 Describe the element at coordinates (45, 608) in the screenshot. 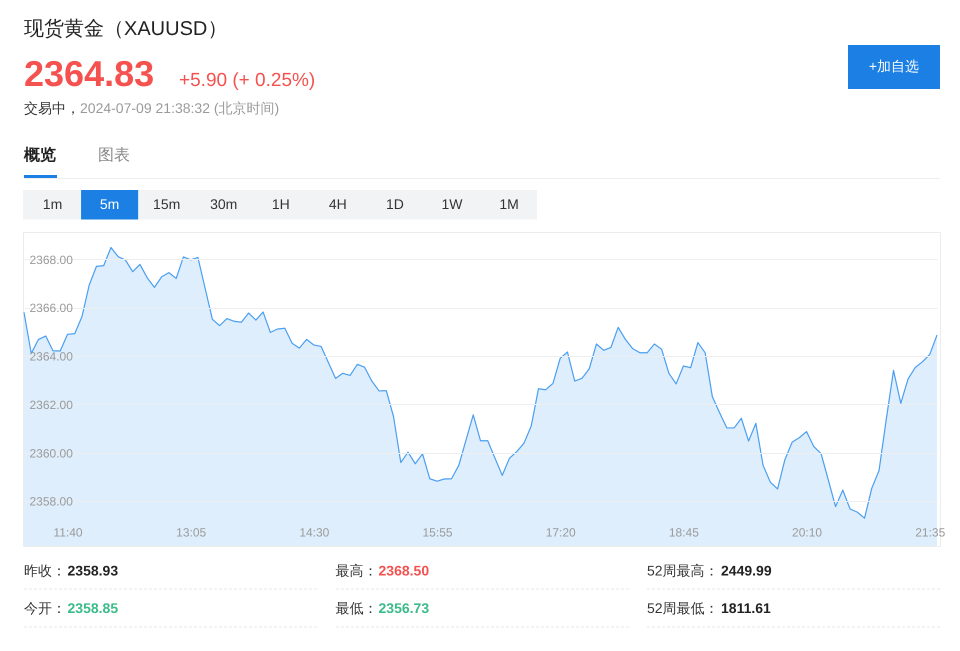

I see `text: 今开：` at that location.